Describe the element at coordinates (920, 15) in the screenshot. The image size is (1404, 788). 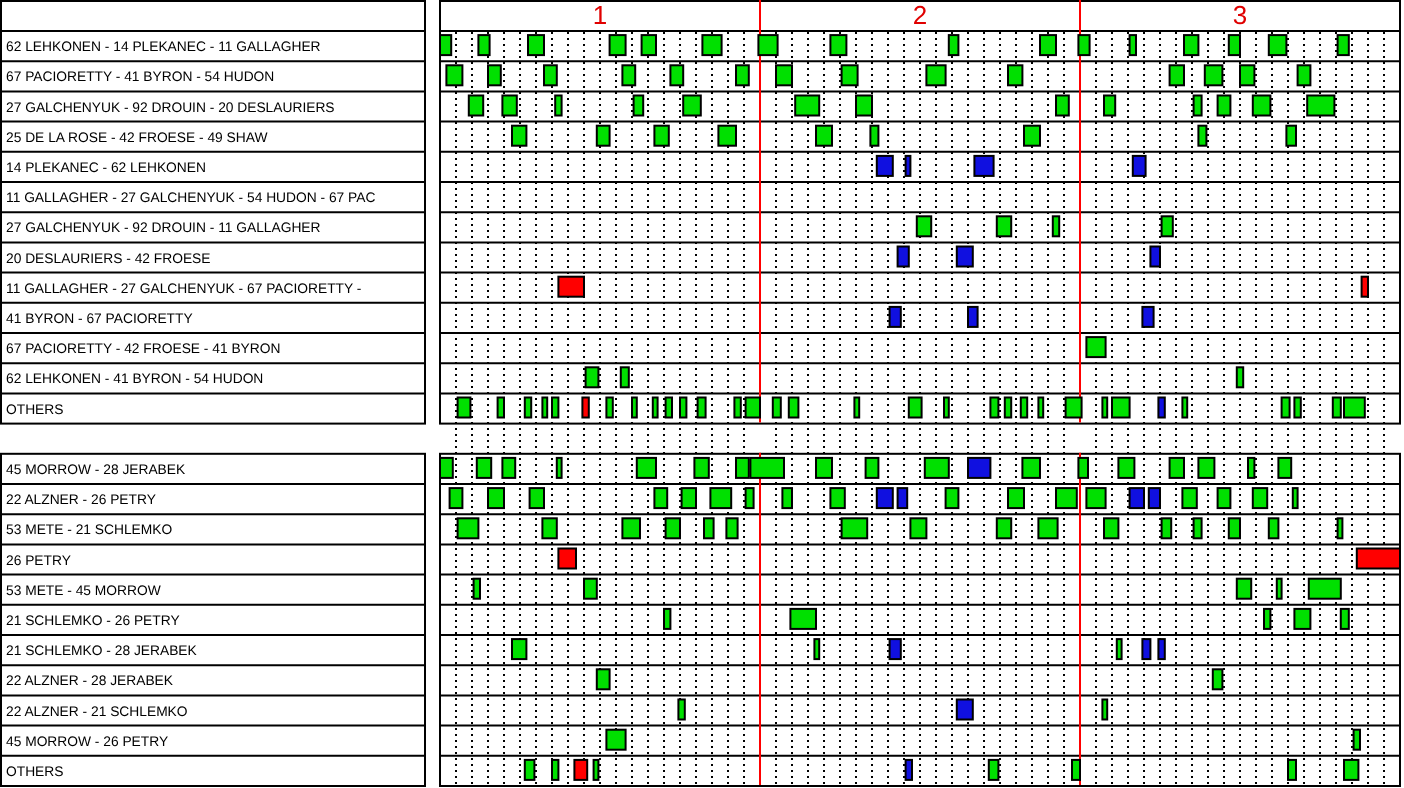
I see `x-tick-label: 2` at that location.